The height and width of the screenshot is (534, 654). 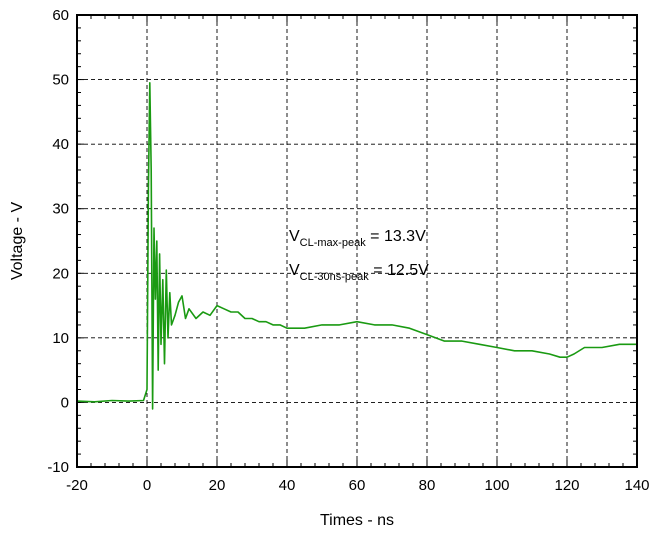 I want to click on x-tick-label: 140, so click(x=636, y=485).